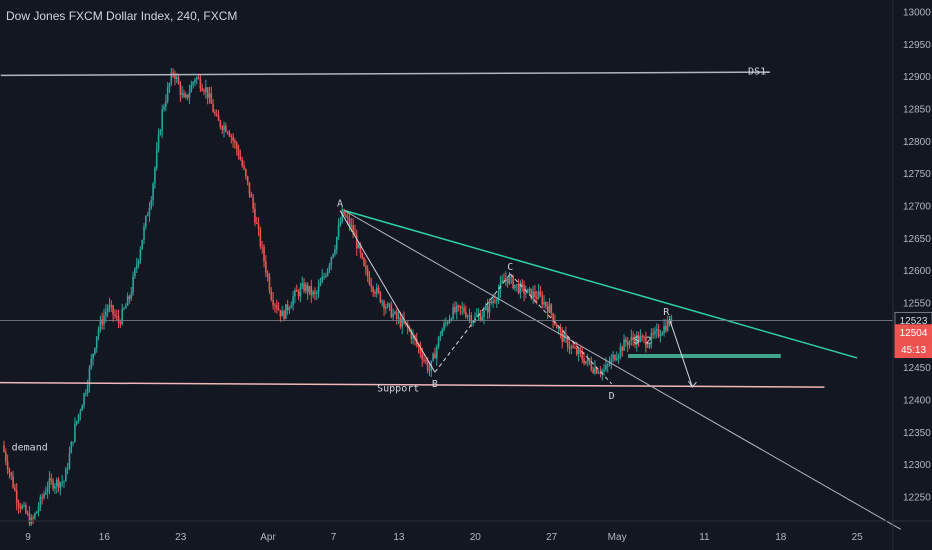  I want to click on price-tick-label: 12300, so click(917, 465).